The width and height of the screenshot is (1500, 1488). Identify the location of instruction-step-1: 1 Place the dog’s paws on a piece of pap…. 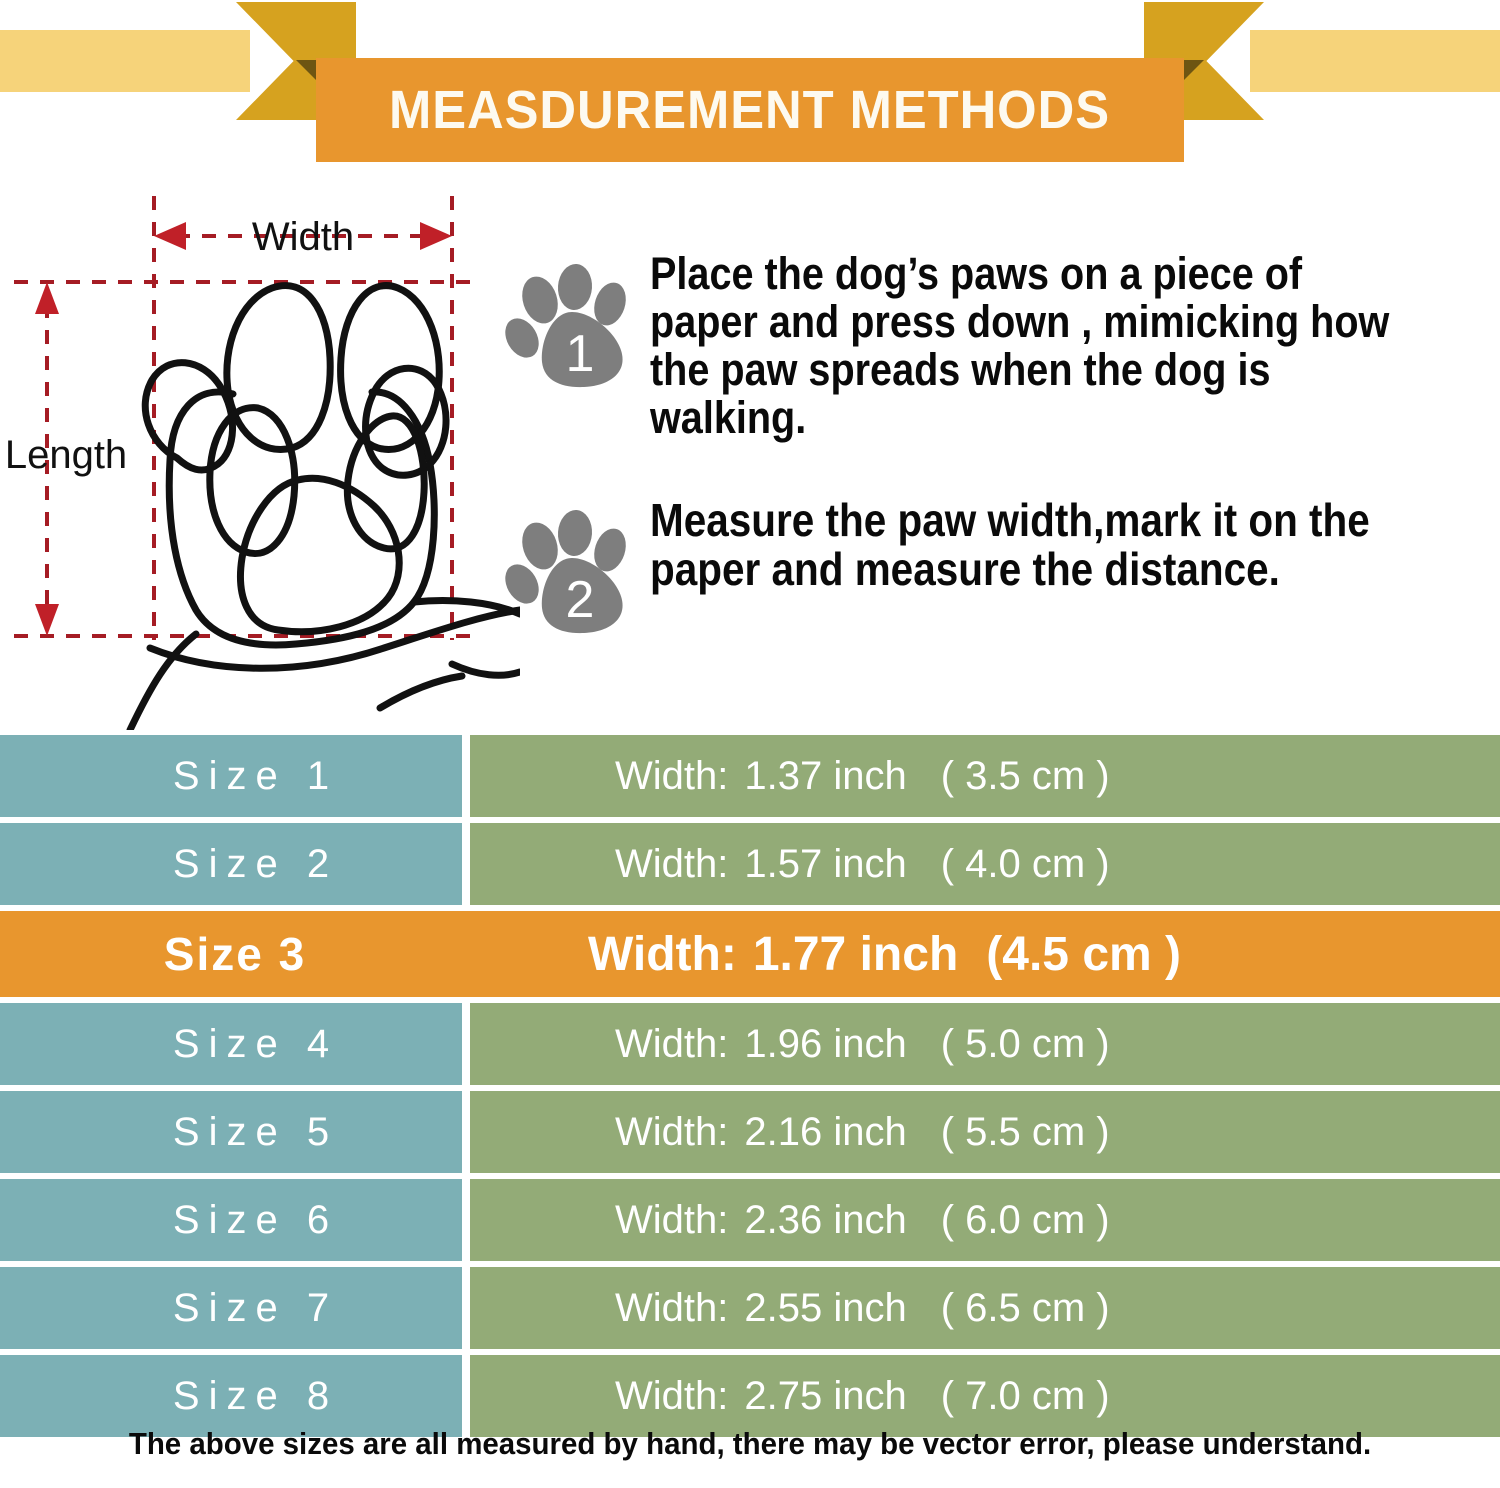
(1000, 346).